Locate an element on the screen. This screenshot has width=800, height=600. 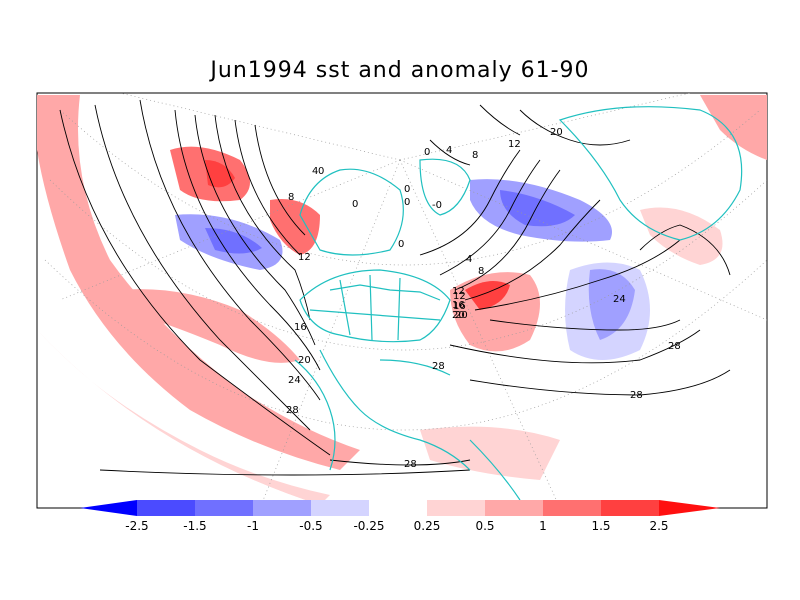
colorbar-right-arrow is located at coordinates (689, 508).